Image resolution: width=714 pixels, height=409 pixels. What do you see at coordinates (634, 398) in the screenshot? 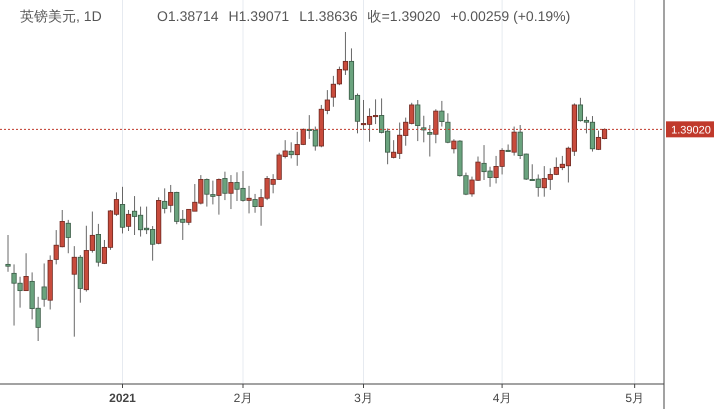
I see `x-tick-label: 5月` at bounding box center [634, 398].